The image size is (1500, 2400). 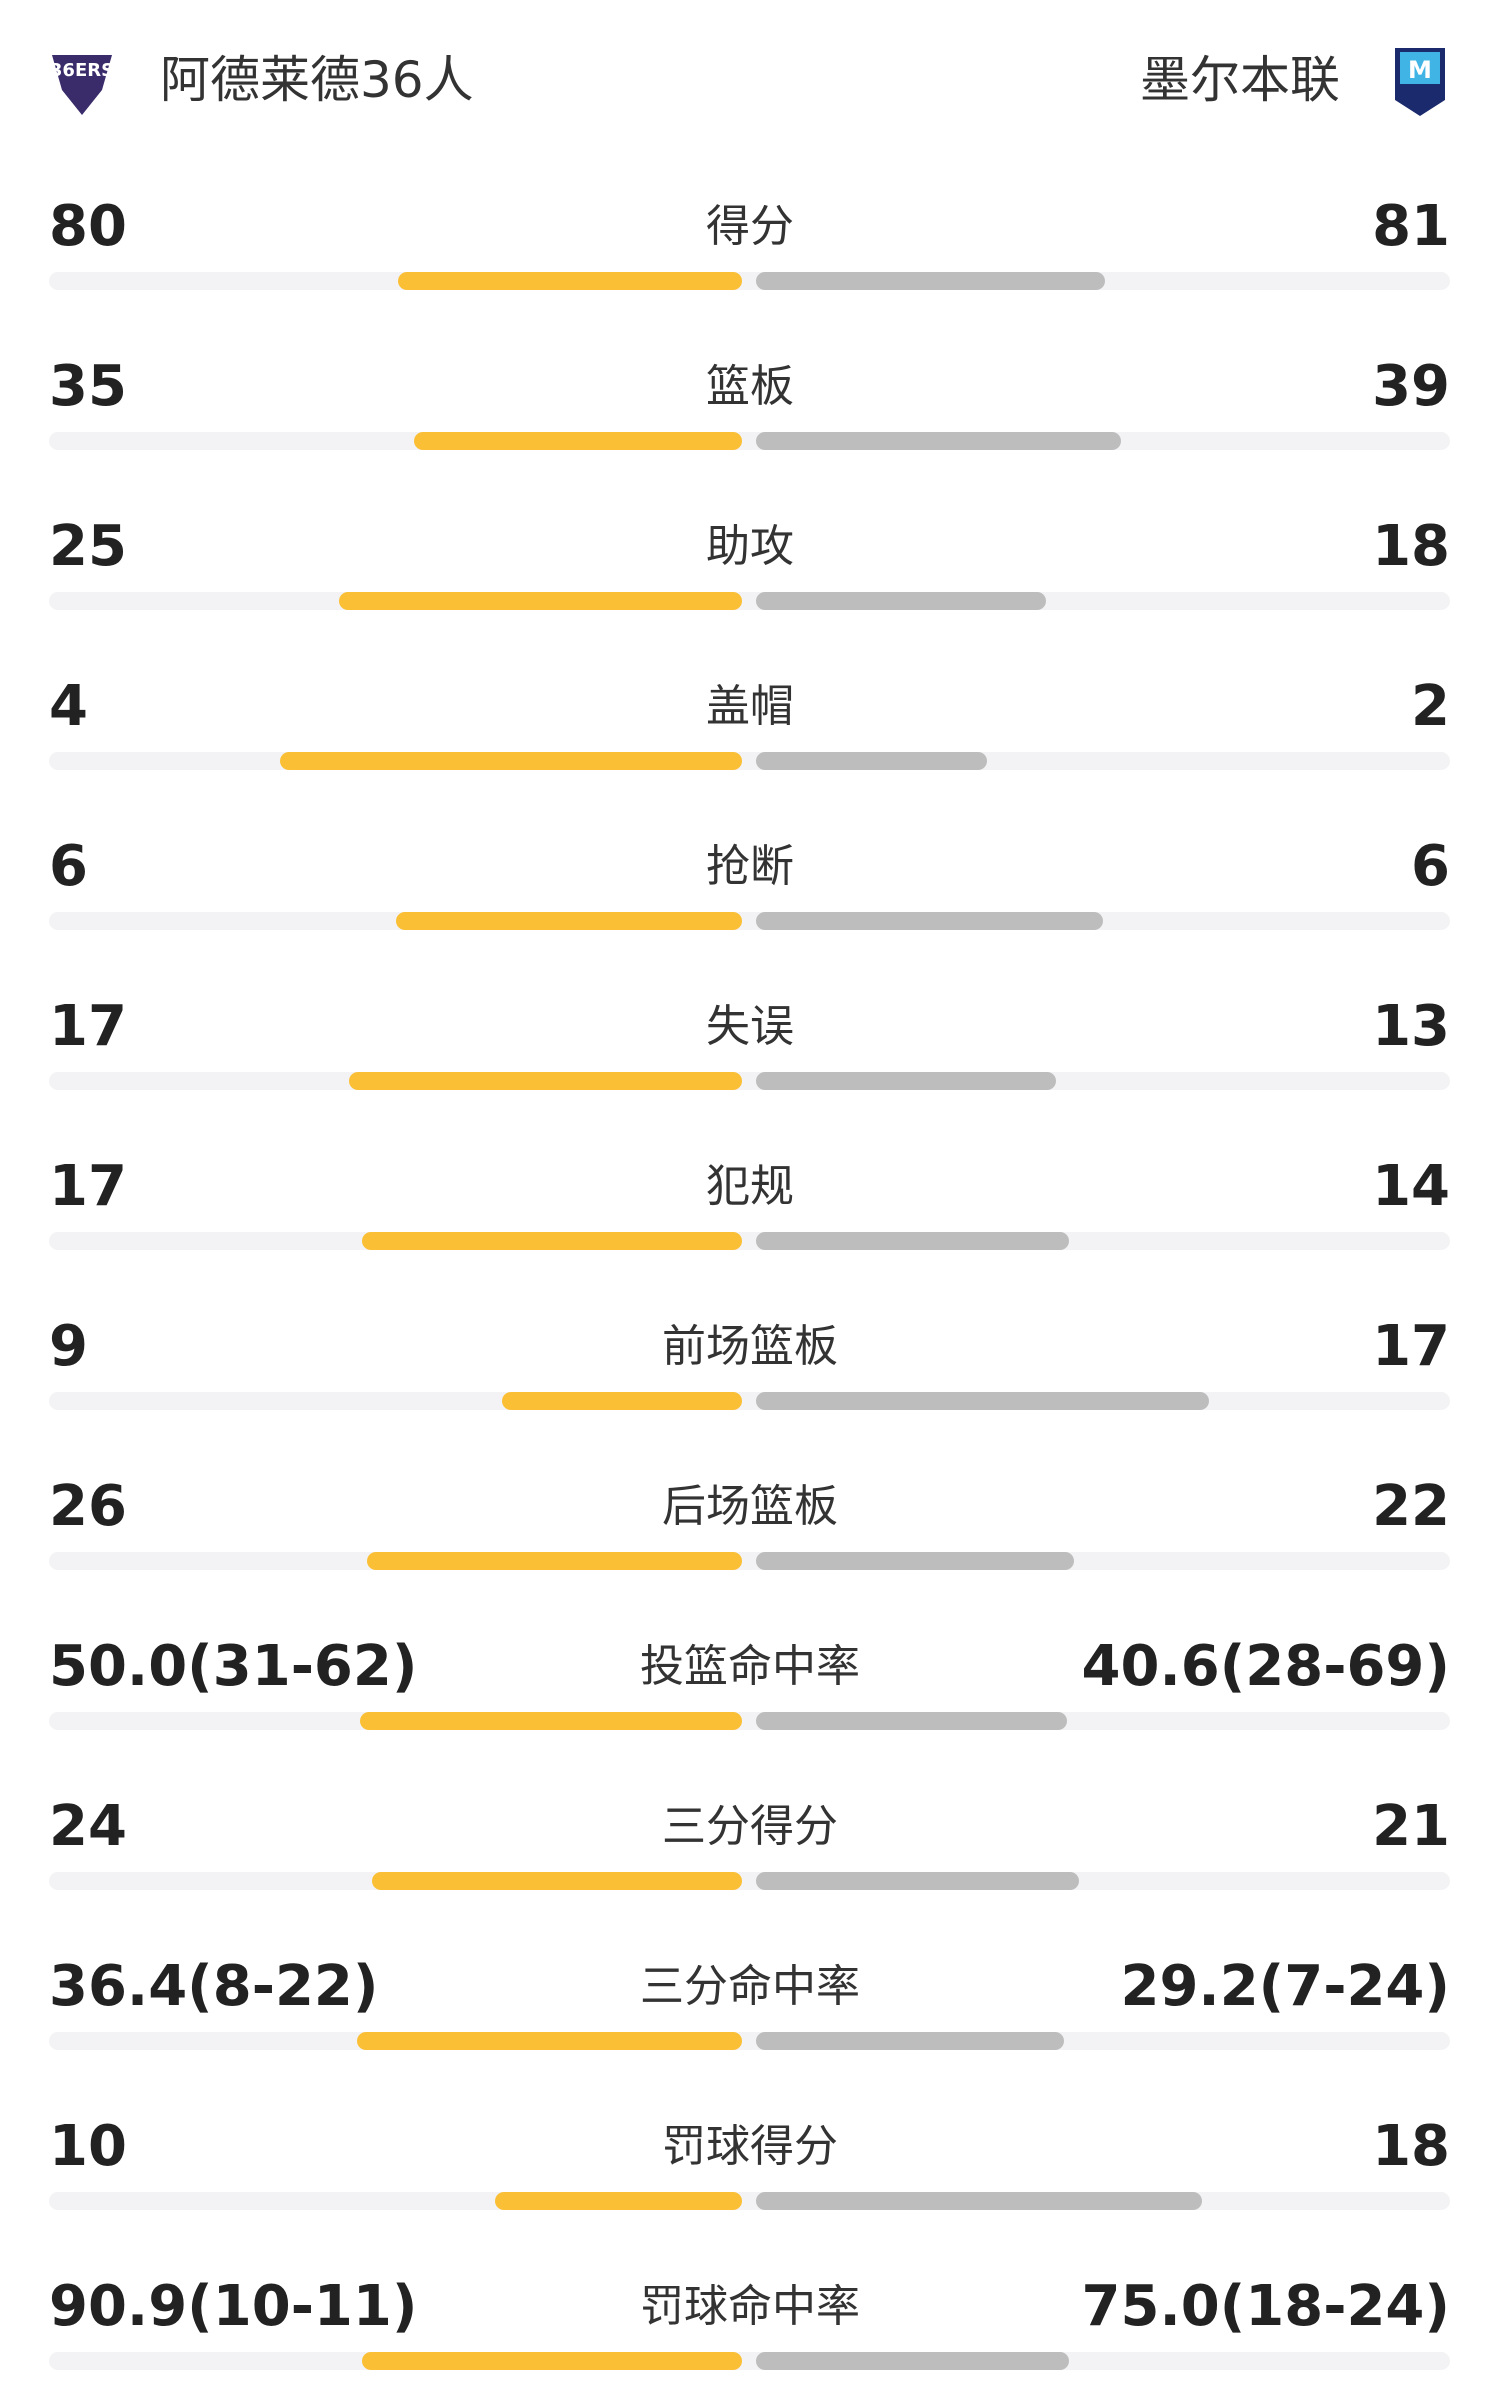 I want to click on stat-label: 三分命中率, so click(x=750, y=1986).